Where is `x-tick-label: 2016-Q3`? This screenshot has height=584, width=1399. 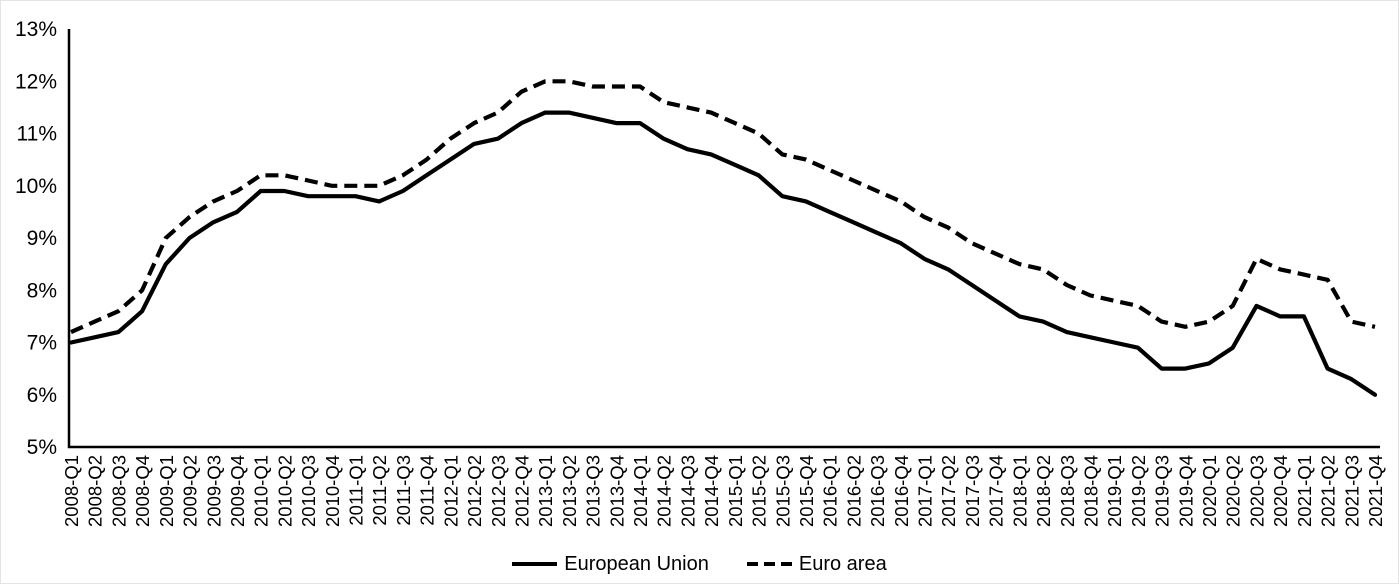 x-tick-label: 2016-Q3 is located at coordinates (877, 491).